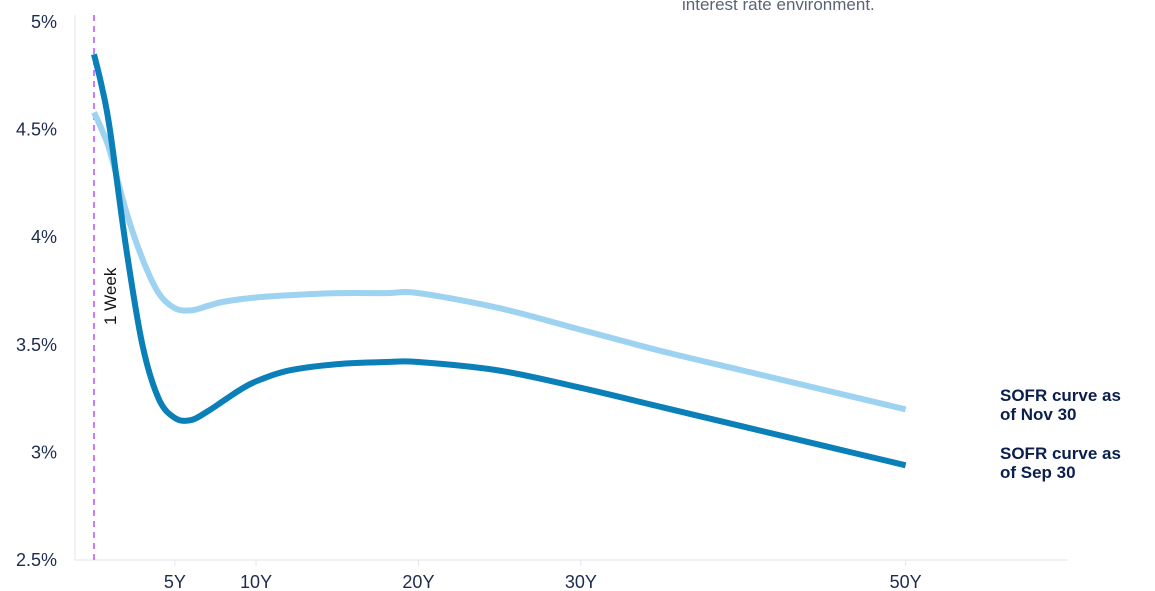 The height and width of the screenshot is (591, 1155). I want to click on y-tick-label: 3.5%, so click(36, 345).